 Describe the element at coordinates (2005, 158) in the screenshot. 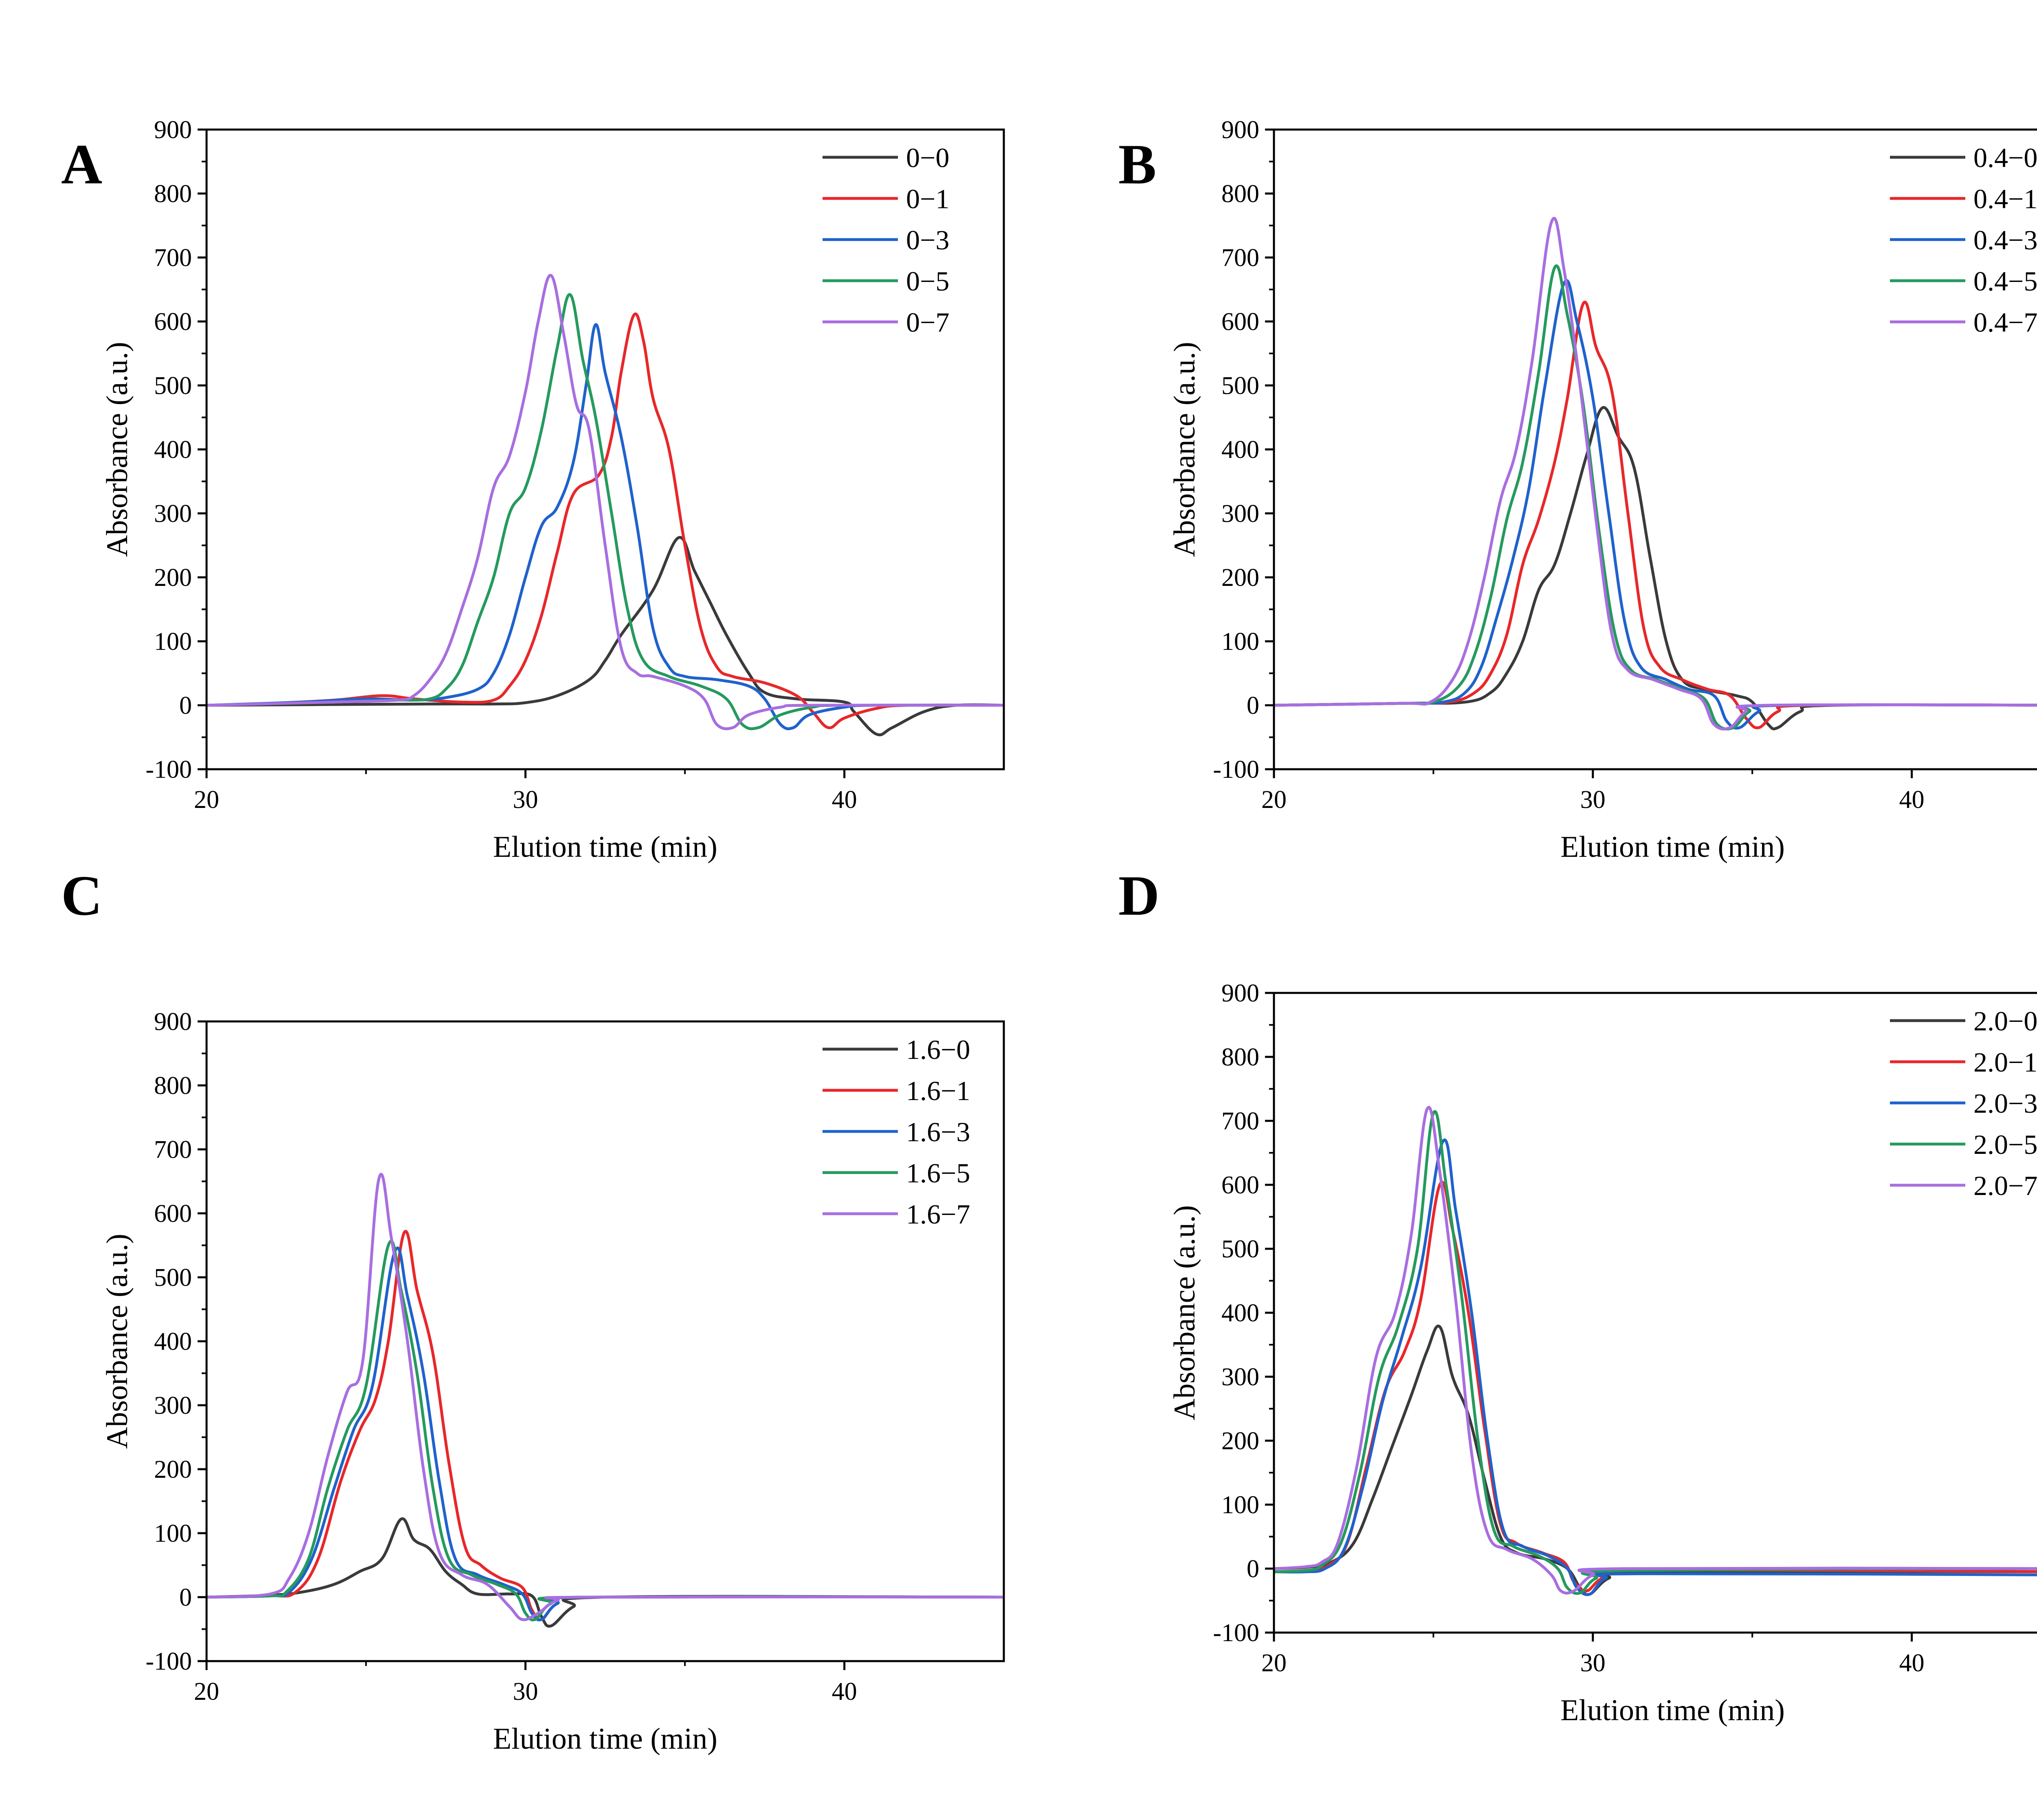

I see `legend-label: 0.4−0` at that location.